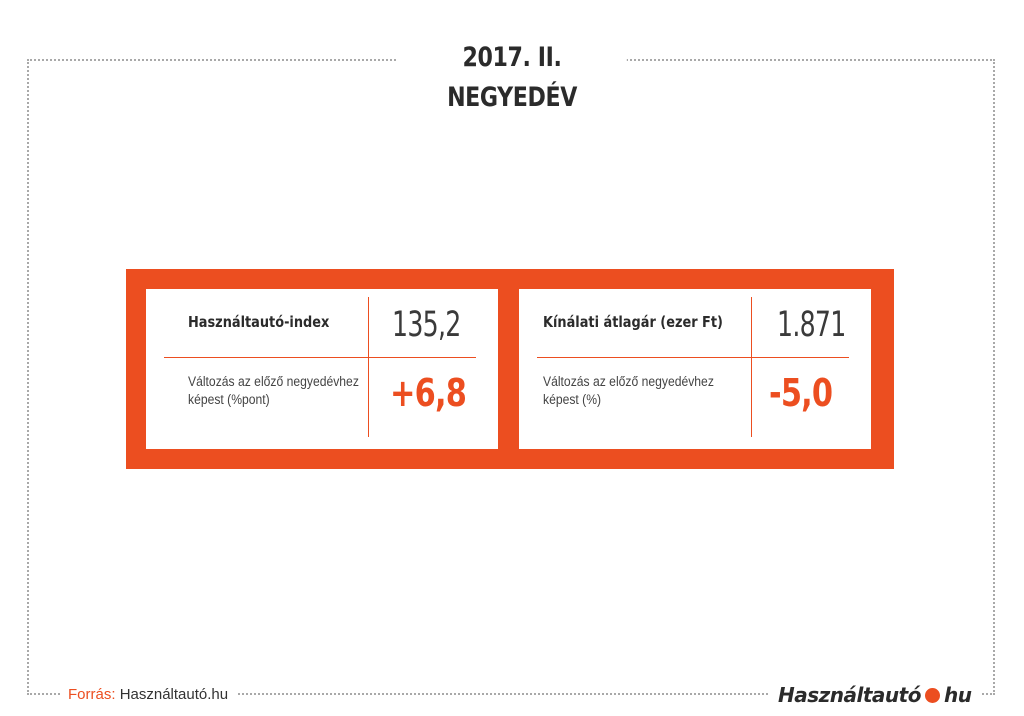  What do you see at coordinates (512, 75) in the screenshot?
I see `page-title: 2017. II. NEGYEDÉV` at bounding box center [512, 75].